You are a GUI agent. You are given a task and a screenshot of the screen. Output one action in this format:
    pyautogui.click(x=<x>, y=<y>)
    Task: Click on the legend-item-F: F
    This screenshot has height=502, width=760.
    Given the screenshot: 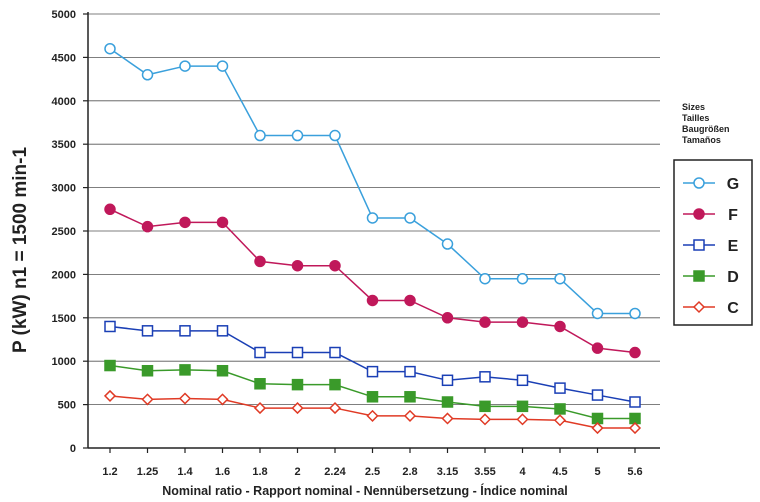 What is the action you would take?
    pyautogui.click(x=710, y=215)
    